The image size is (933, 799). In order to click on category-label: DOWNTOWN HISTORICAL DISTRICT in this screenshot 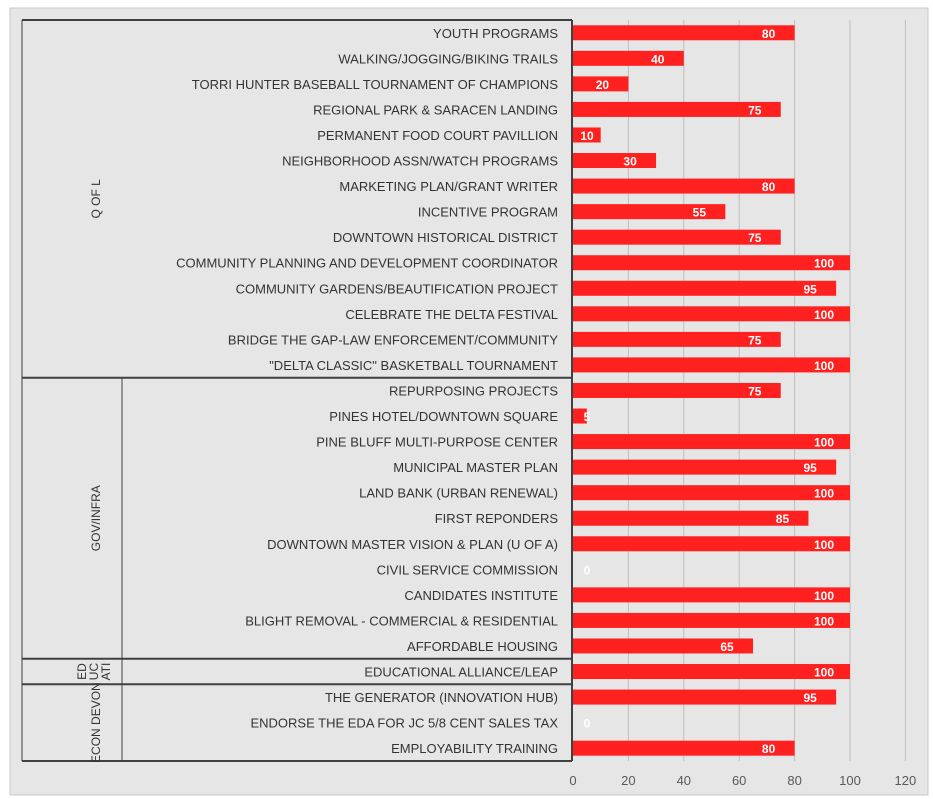, I will do `click(445, 237)`.